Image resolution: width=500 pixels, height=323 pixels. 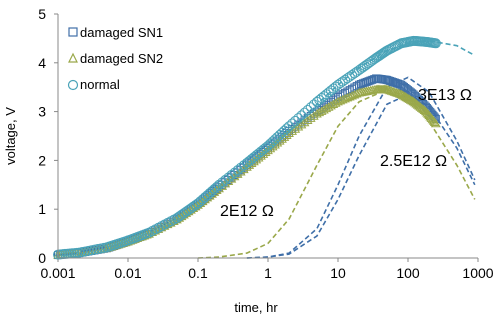 What do you see at coordinates (413, 161) in the screenshot?
I see `annotation-2-5e12: 2.5E12 Ω` at bounding box center [413, 161].